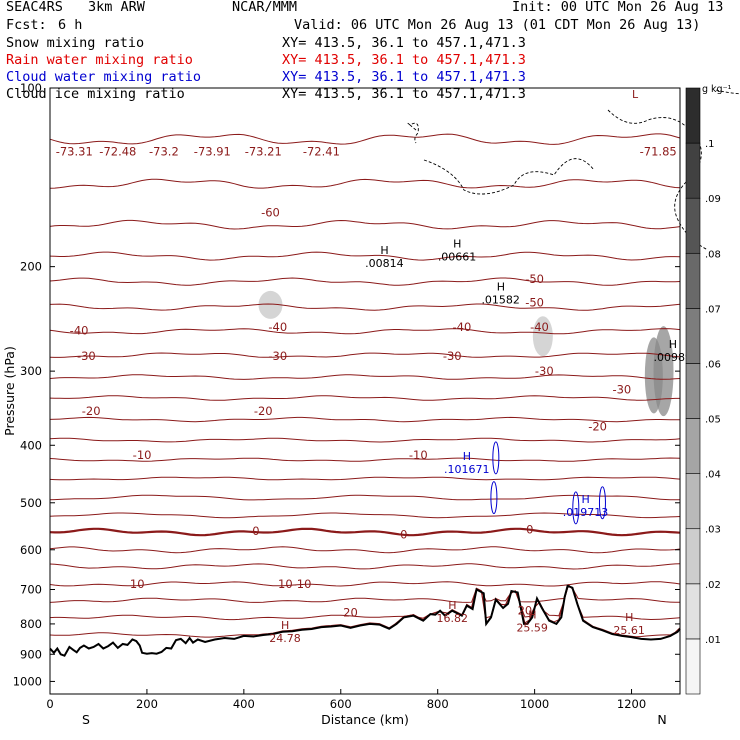  What do you see at coordinates (31, 371) in the screenshot?
I see `y-tick-label-2: 300` at bounding box center [31, 371].